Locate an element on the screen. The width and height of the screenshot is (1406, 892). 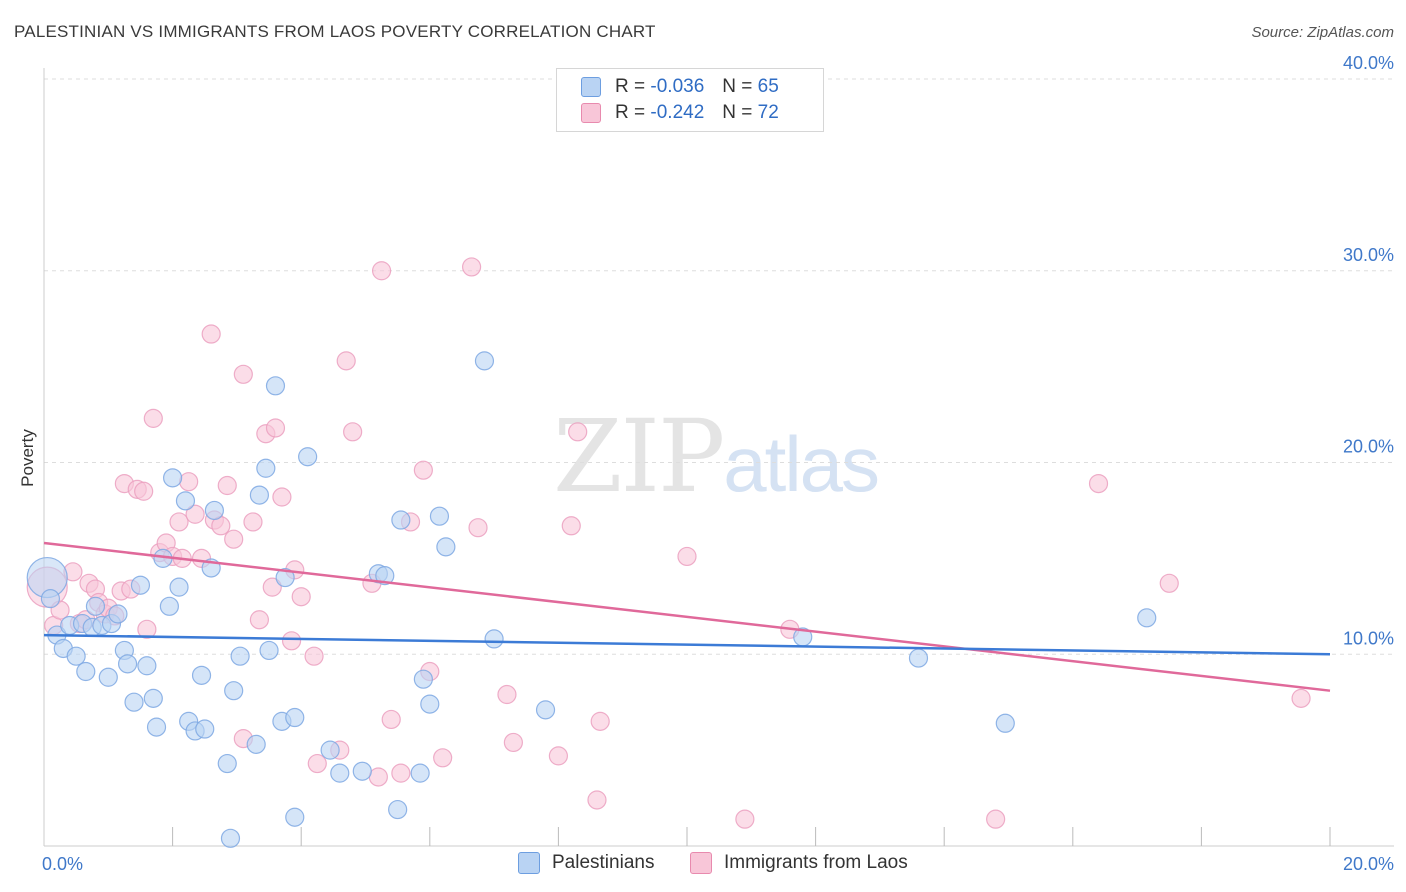
x-ticks is located at coordinates (751, 836).